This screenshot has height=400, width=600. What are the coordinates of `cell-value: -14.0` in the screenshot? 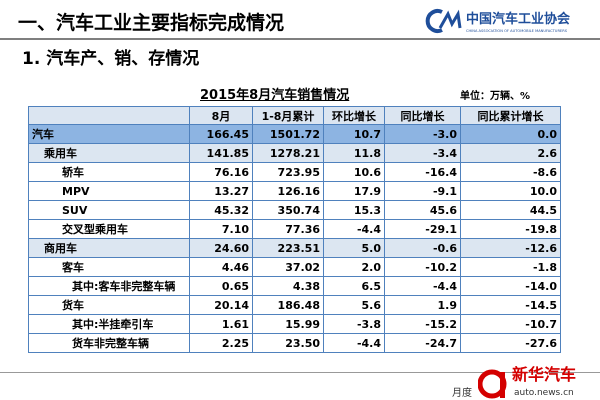 It's located at (510, 286).